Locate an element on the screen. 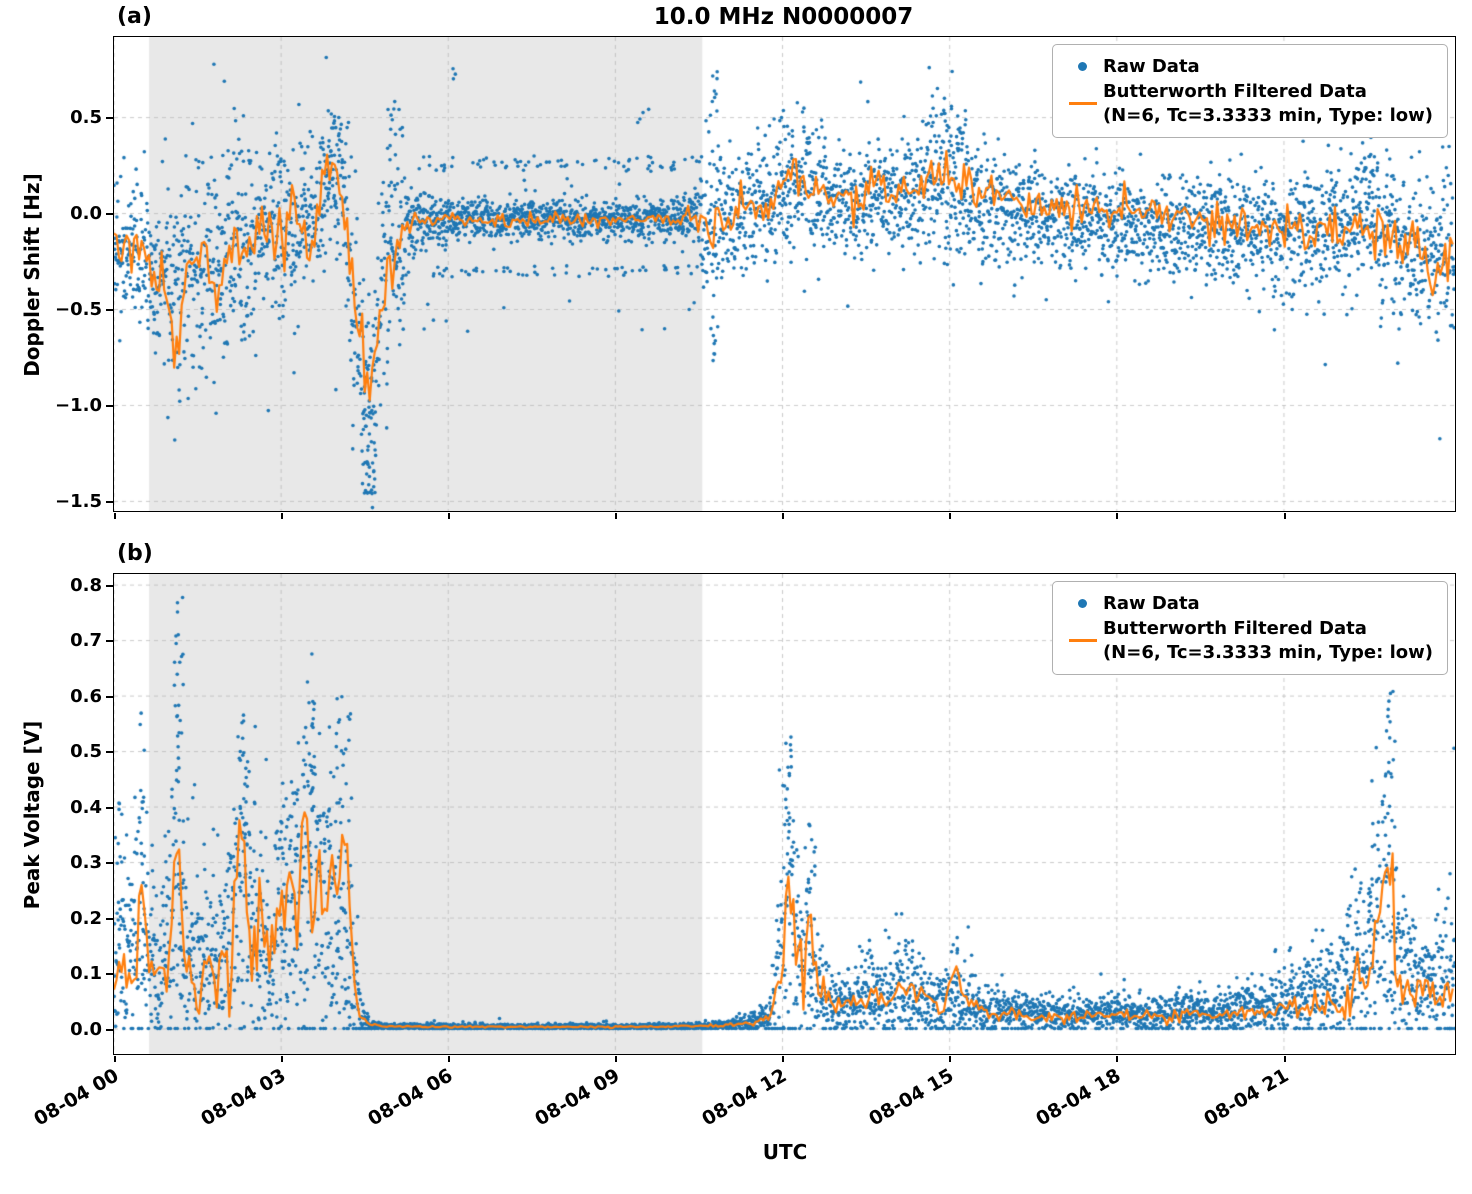  panel-a-label: (a) is located at coordinates (134, 16).